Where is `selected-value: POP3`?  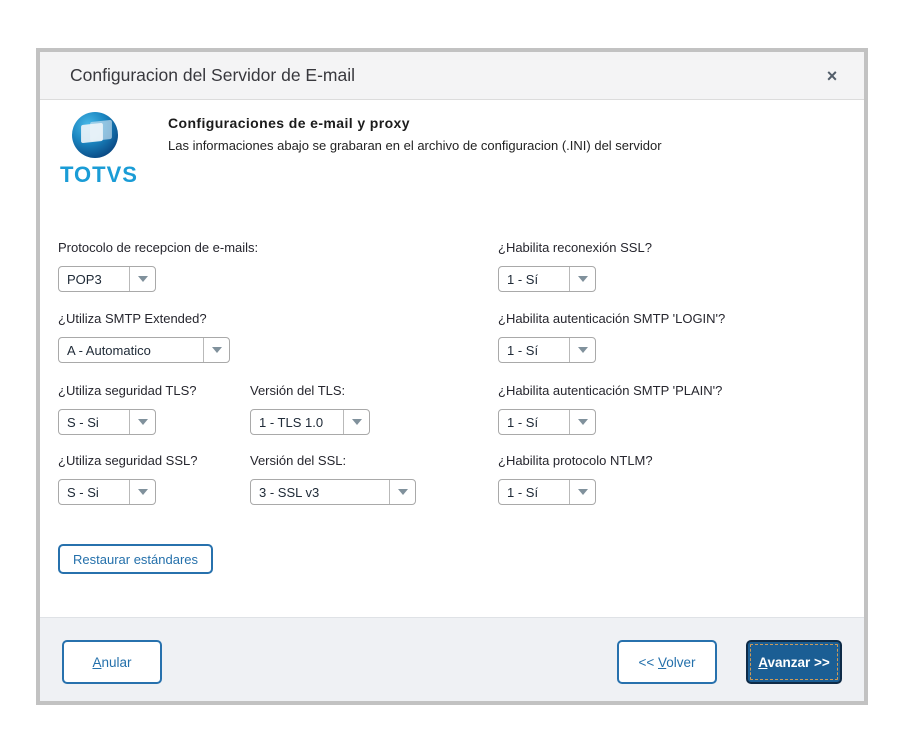
selected-value: POP3 is located at coordinates (84, 279).